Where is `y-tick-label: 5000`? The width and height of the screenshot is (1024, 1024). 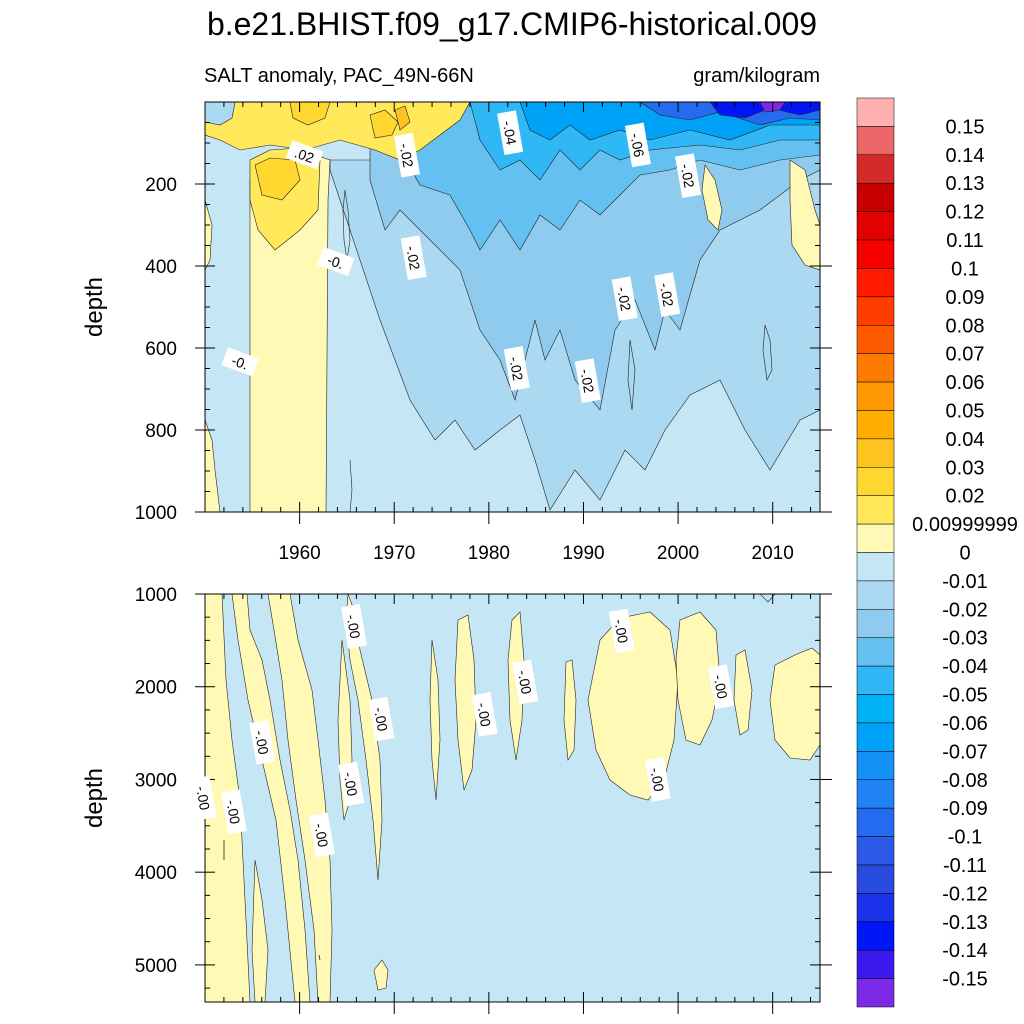
y-tick-label: 5000 is located at coordinates (156, 966).